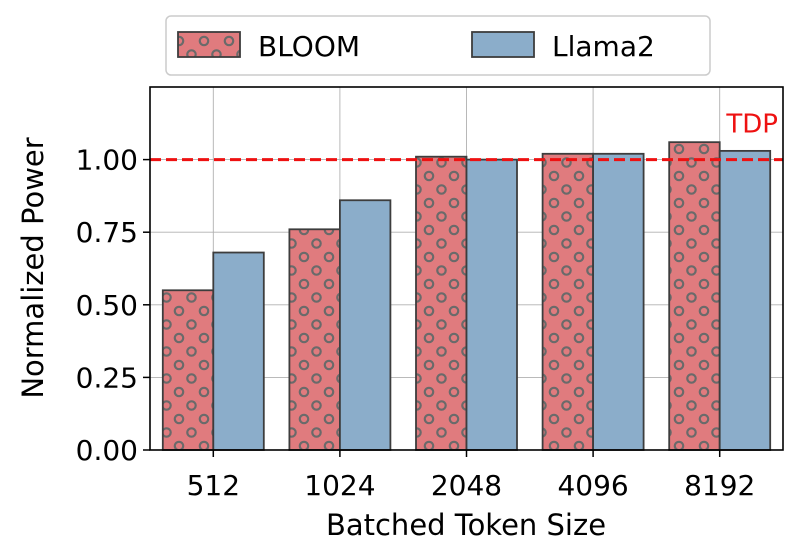 This screenshot has width=798, height=557. I want to click on reference-line-group: TDP, so click(466, 136).